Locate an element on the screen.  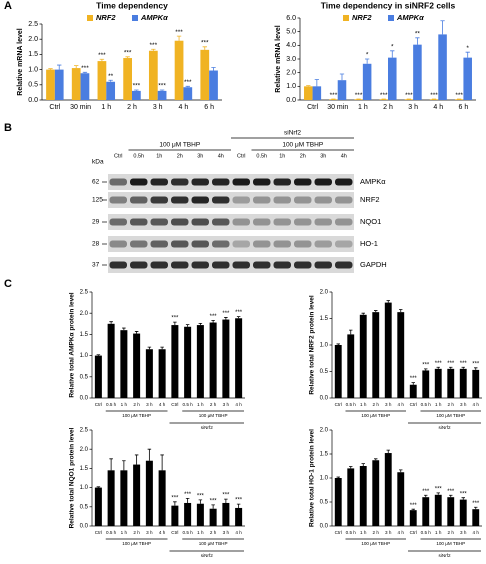
protein-label: NRF2 is located at coordinates (370, 199).